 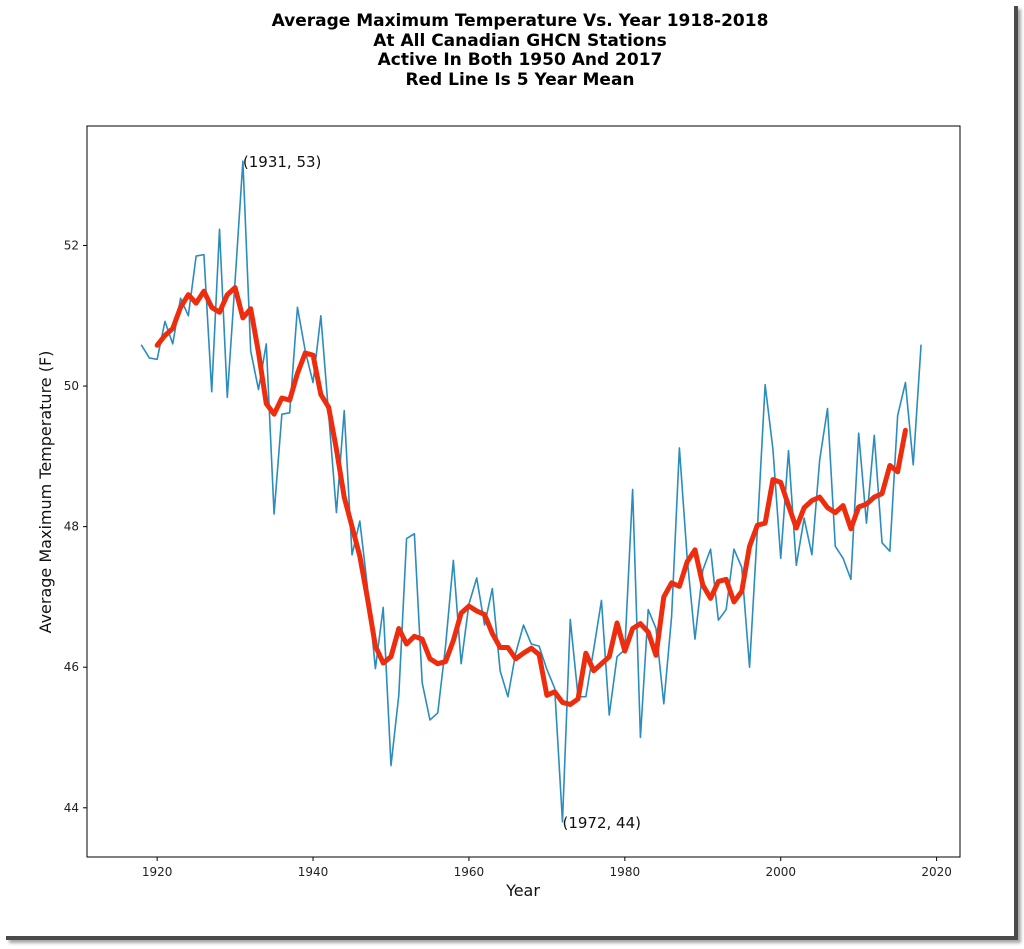 I want to click on y-tick-label: 50, so click(x=71, y=386).